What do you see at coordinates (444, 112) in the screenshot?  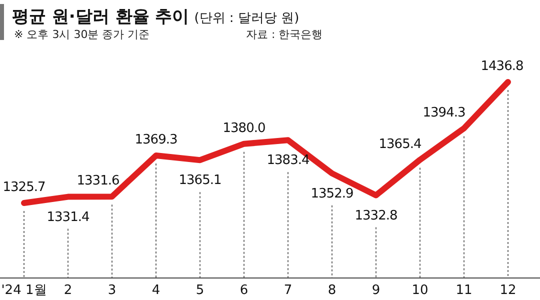 I see `data-label: 1394.3` at bounding box center [444, 112].